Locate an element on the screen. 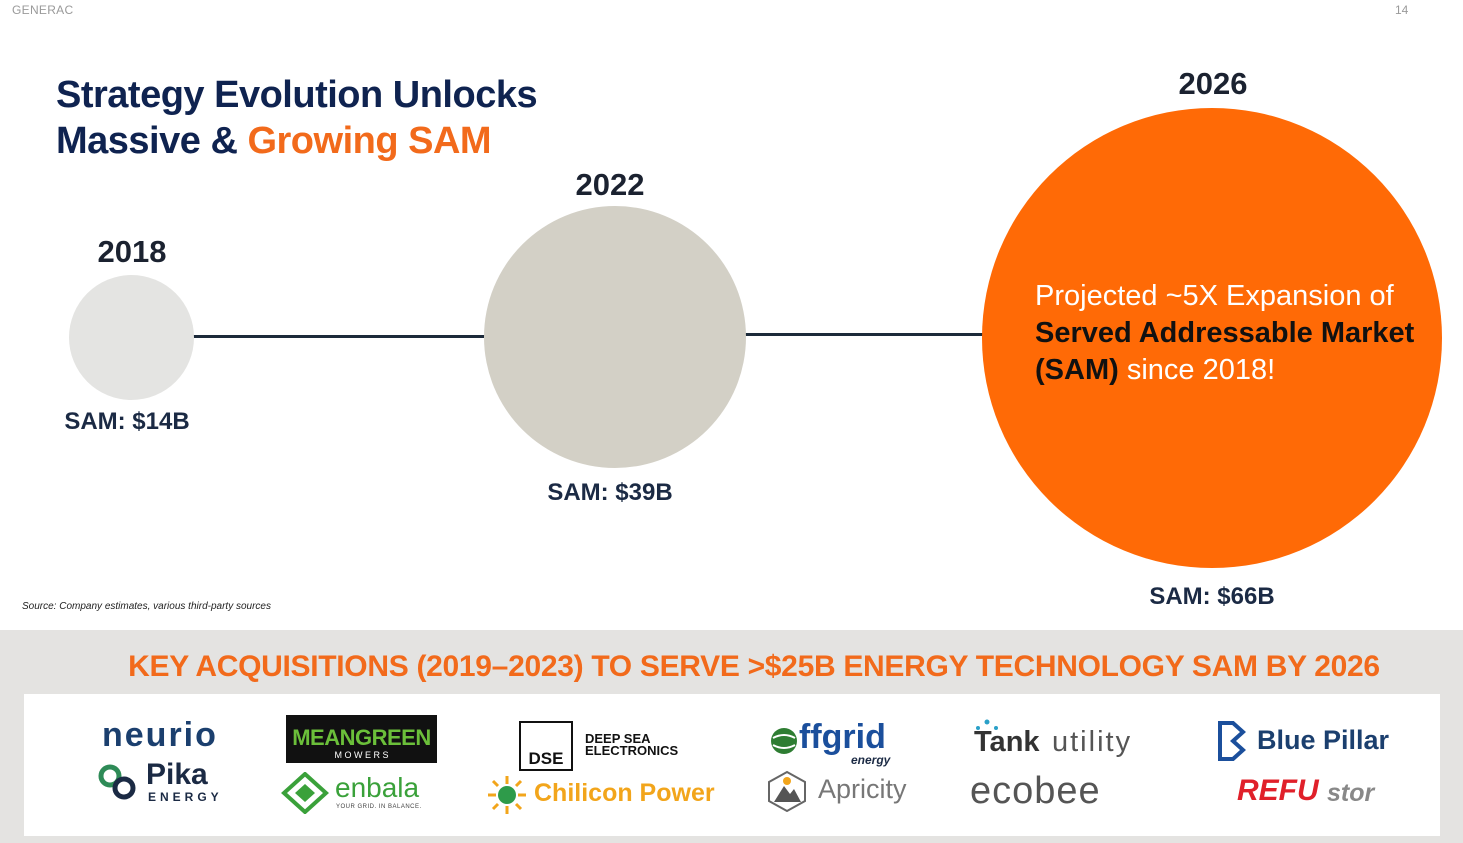  title-line-2: Massive & Growing SAM is located at coordinates (296, 141).